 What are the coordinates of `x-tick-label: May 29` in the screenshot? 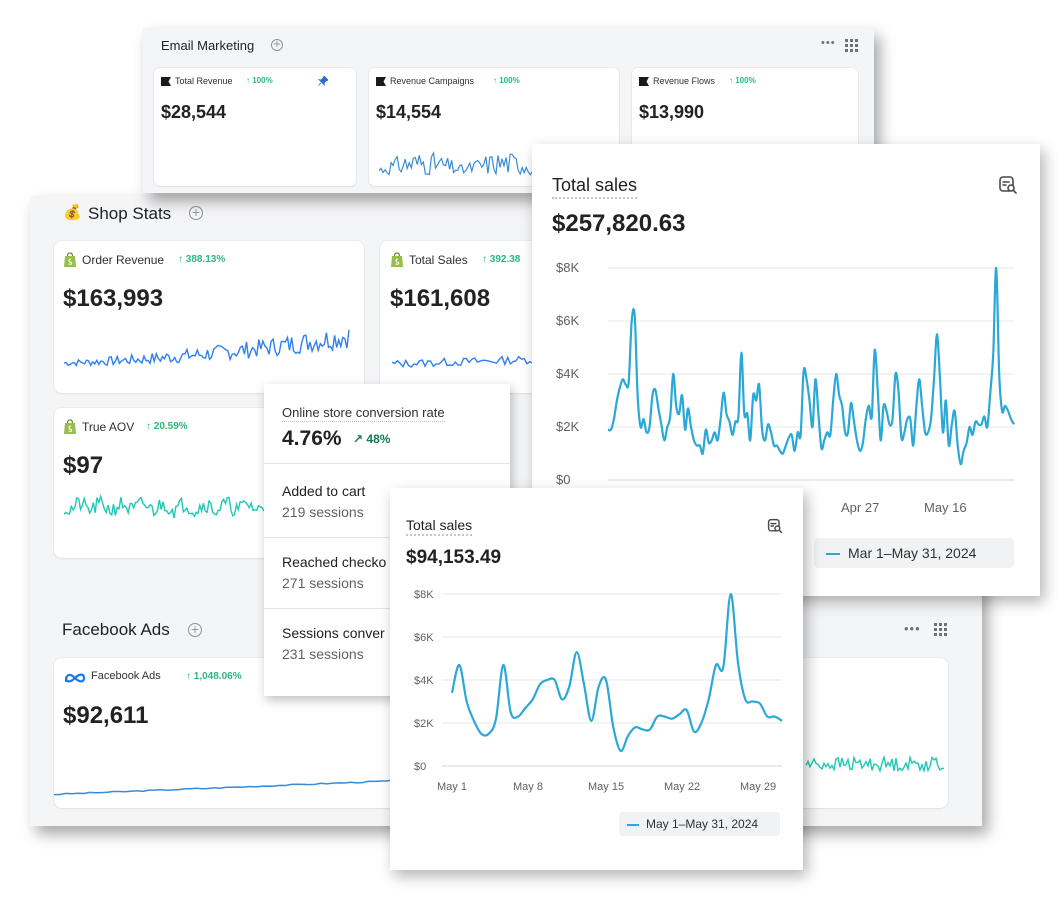 It's located at (758, 787).